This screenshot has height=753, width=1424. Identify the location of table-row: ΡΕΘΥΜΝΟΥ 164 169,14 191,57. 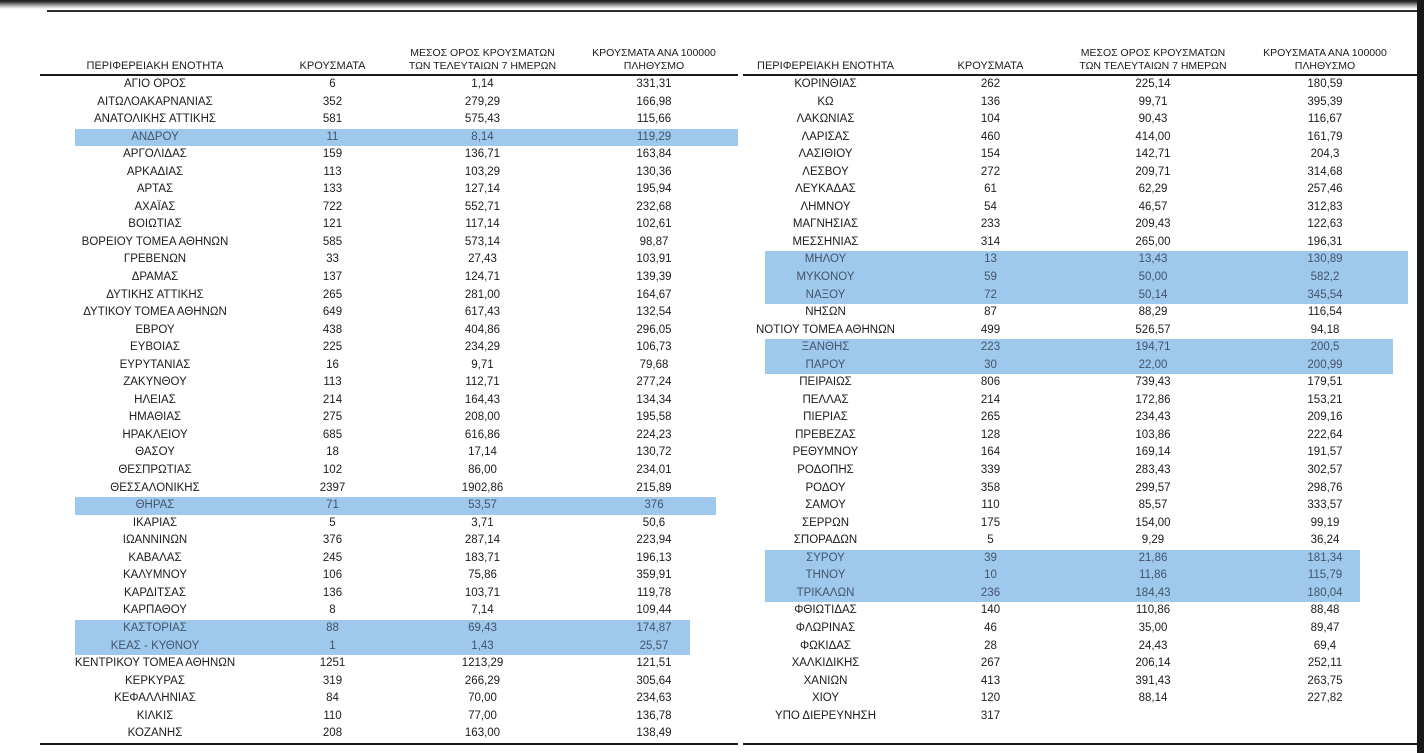
(1080, 453).